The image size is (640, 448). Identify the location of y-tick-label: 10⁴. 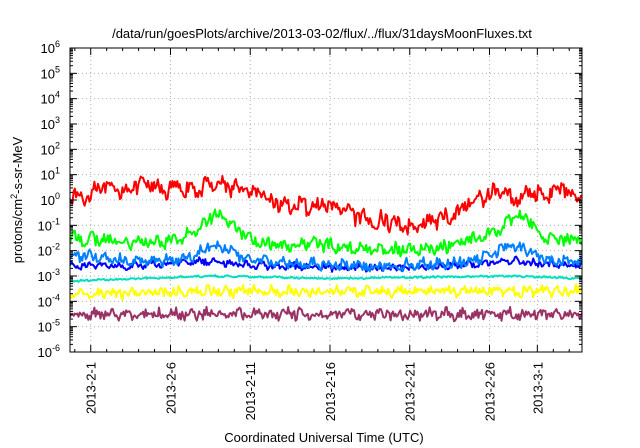
(50, 98).